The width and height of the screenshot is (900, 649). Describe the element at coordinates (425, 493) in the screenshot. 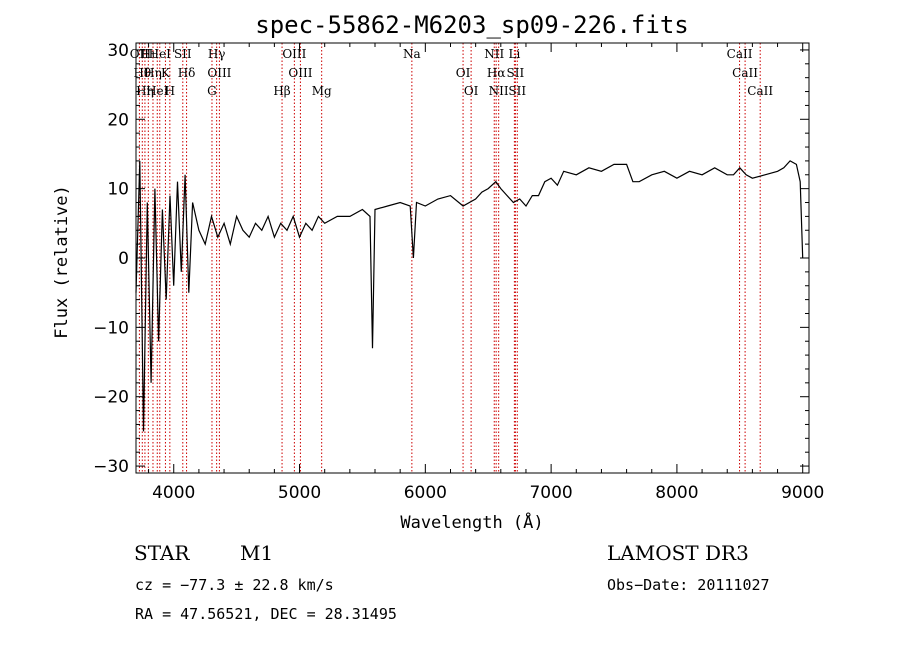

I see `x-tick-label-2: 6000` at that location.